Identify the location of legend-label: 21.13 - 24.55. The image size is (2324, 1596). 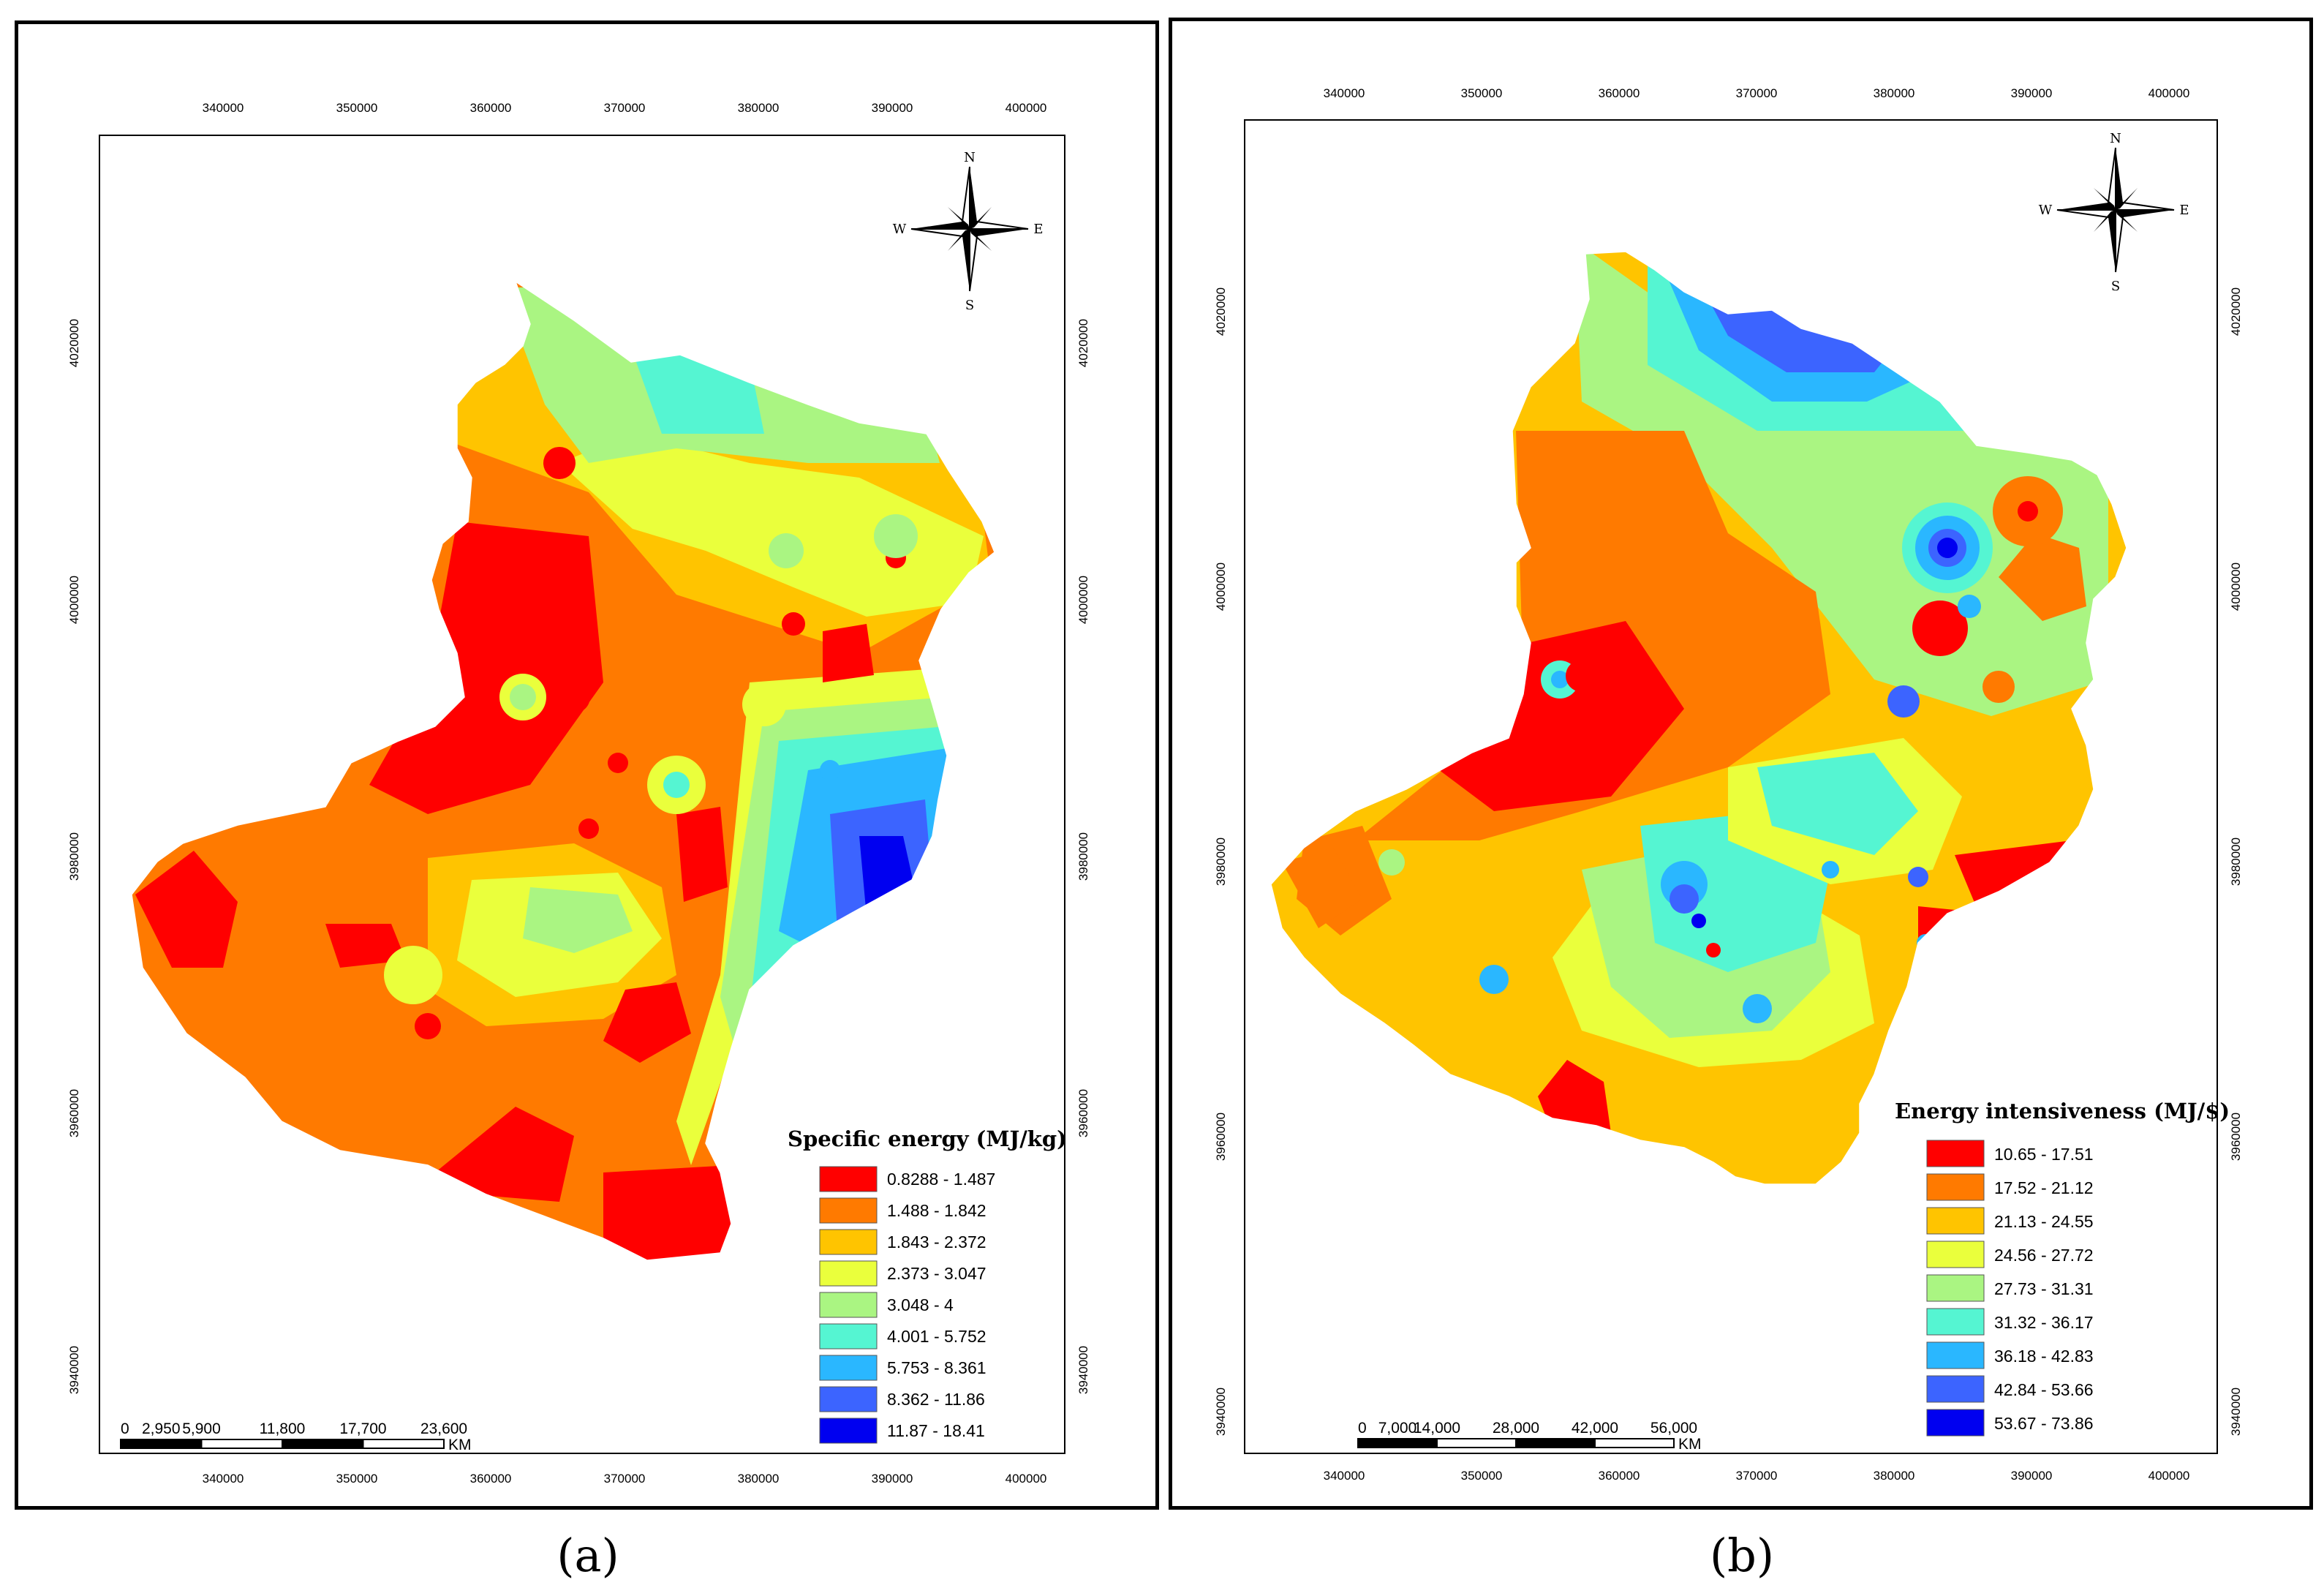
(2044, 1221).